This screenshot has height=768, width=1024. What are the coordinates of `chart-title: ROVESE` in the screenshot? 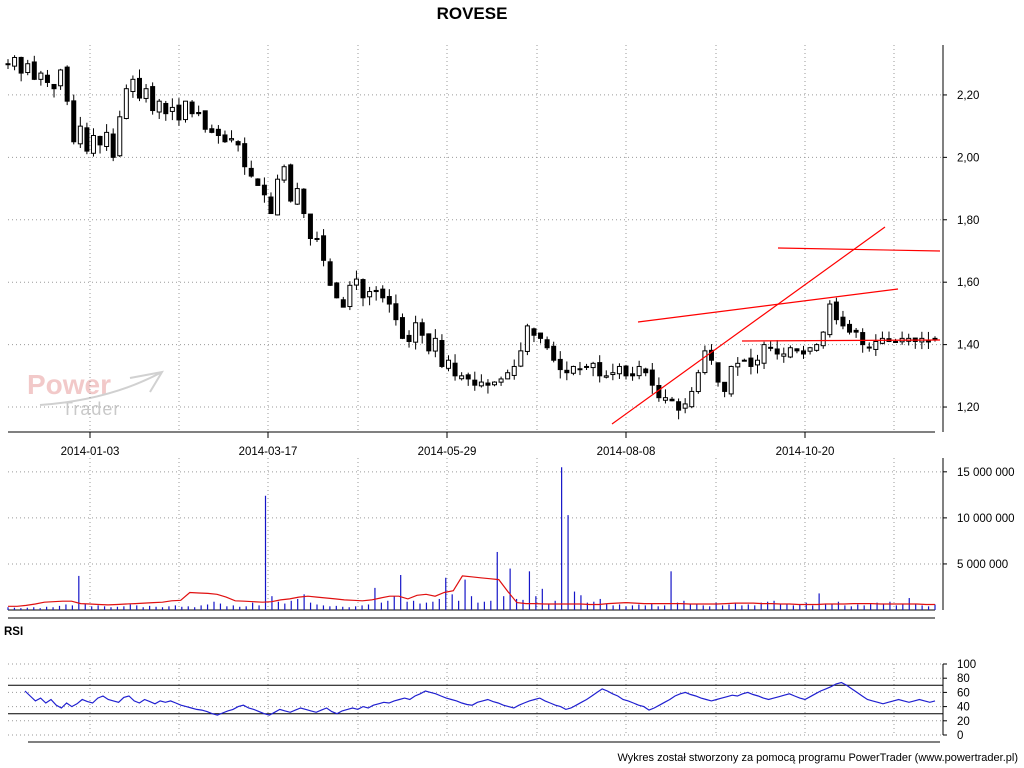 It's located at (472, 13).